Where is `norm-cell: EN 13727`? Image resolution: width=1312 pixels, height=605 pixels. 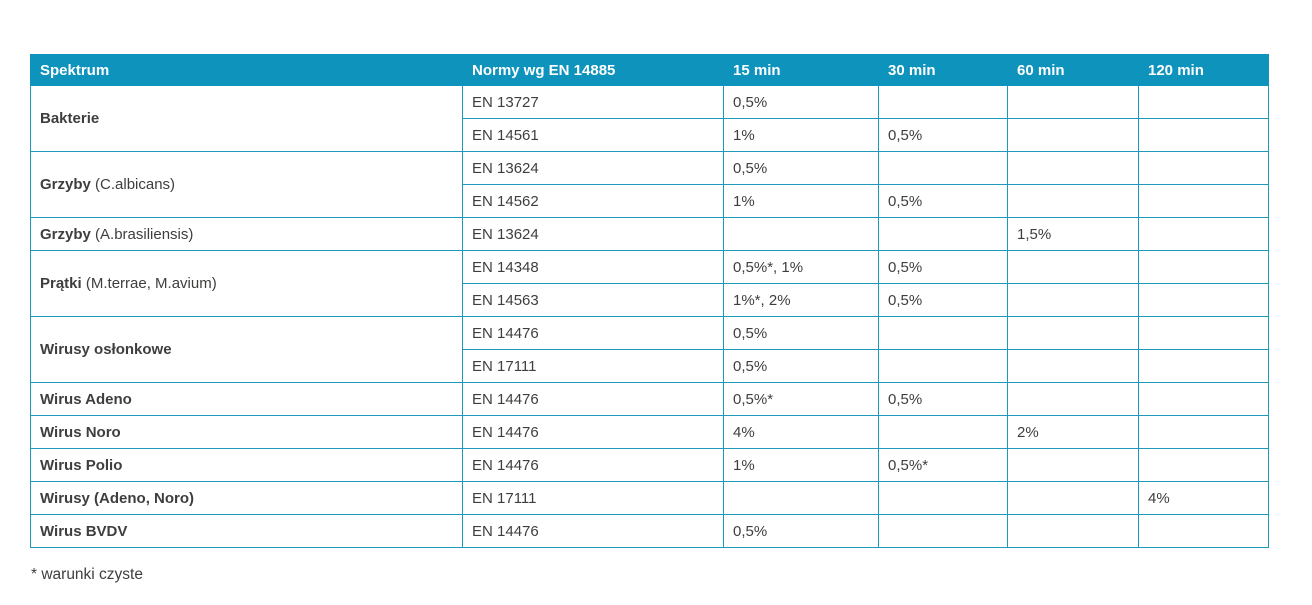
norm-cell: EN 13727 is located at coordinates (593, 102).